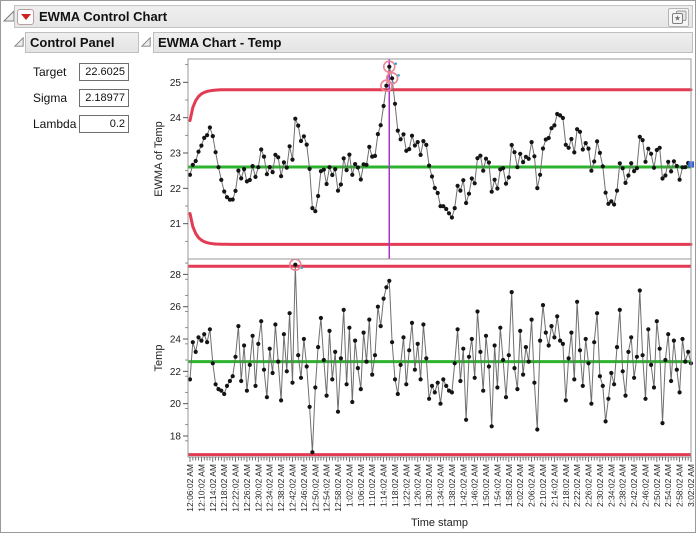 This screenshot has height=533, width=696. What do you see at coordinates (532, 485) in the screenshot?
I see `svg-text: 2:06:02 AM` at bounding box center [532, 485].